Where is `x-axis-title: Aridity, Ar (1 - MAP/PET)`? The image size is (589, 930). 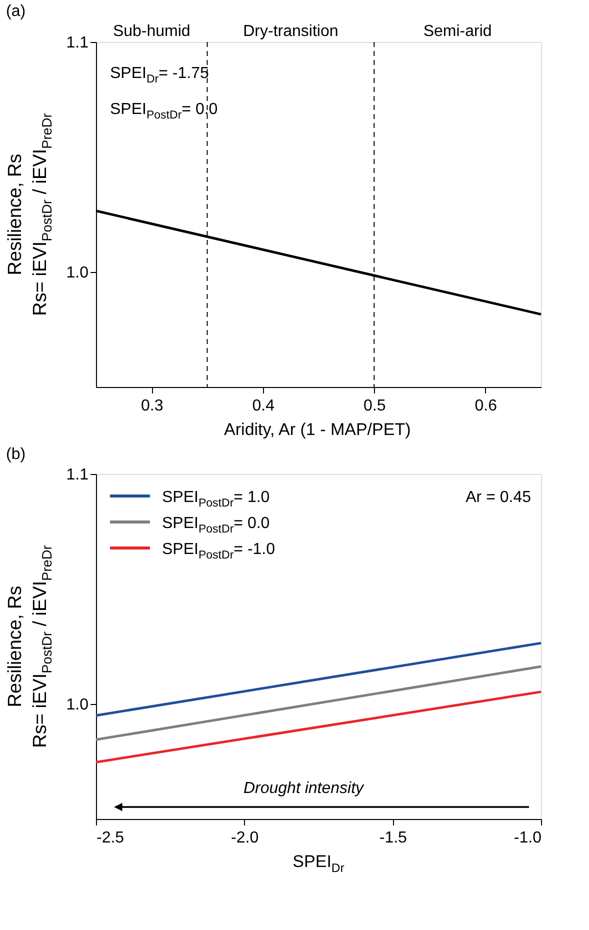 x-axis-title: Aridity, Ar (1 - MAP/PET) is located at coordinates (317, 429).